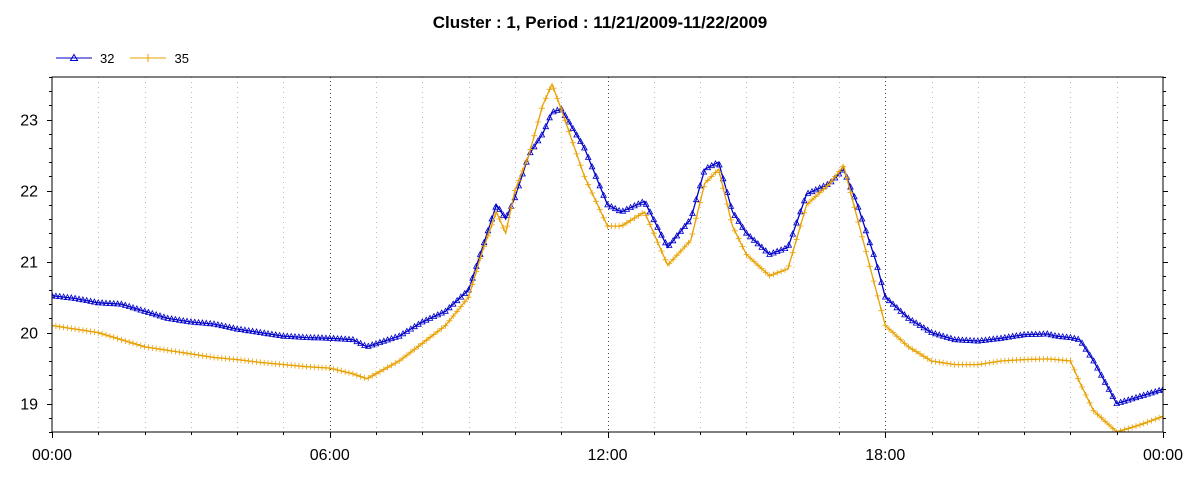  What do you see at coordinates (29, 334) in the screenshot?
I see `y-tick-label: 20` at bounding box center [29, 334].